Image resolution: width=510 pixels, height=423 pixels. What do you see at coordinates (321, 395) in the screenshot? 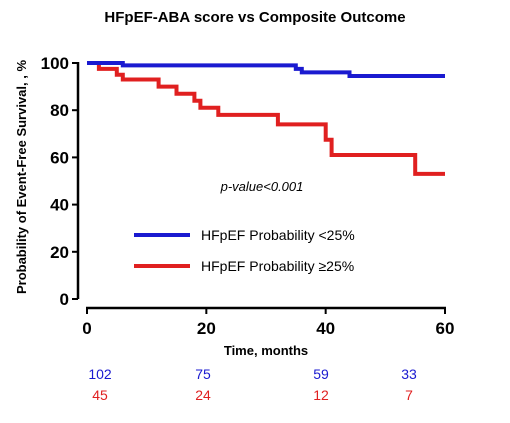
I see `risk-count: 12` at bounding box center [321, 395].